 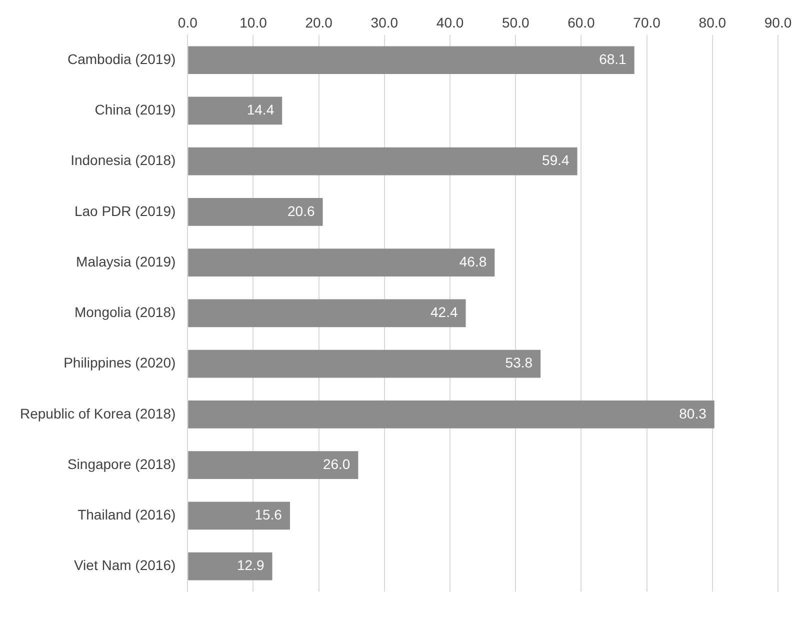 What do you see at coordinates (384, 22) in the screenshot?
I see `x-tick-label: 30.0` at bounding box center [384, 22].